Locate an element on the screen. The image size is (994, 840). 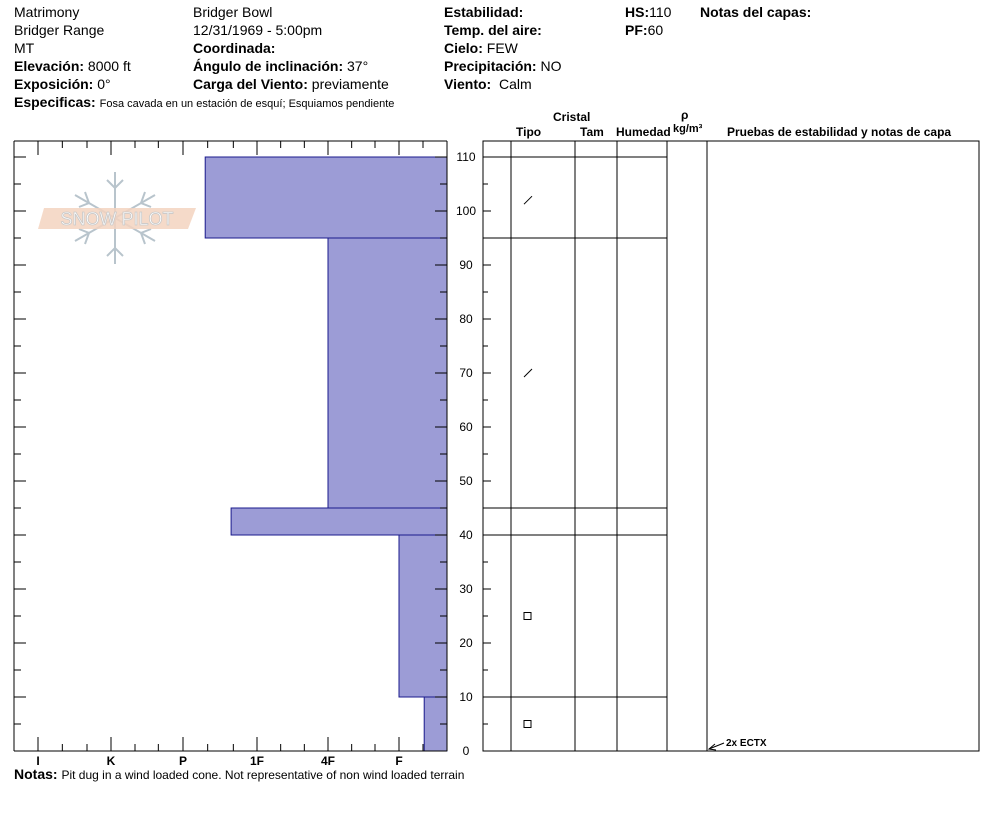
depth-tick-label: 90 is located at coordinates (466, 265).